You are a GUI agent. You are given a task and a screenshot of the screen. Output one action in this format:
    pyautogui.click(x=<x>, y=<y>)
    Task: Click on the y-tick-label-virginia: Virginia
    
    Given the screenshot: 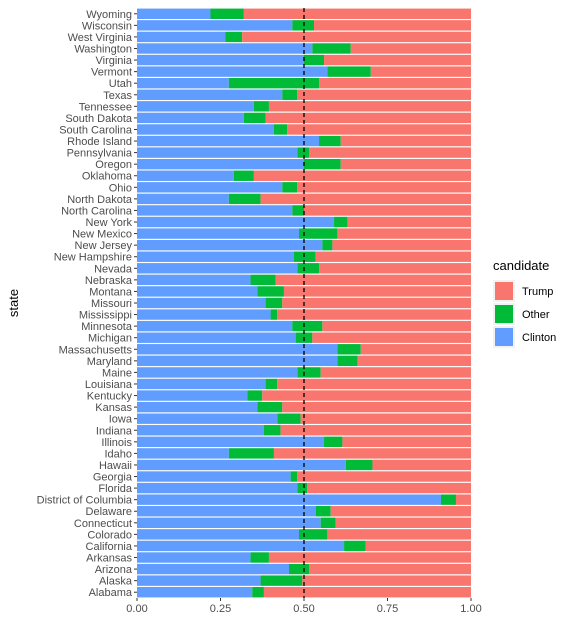 What is the action you would take?
    pyautogui.click(x=114, y=61)
    